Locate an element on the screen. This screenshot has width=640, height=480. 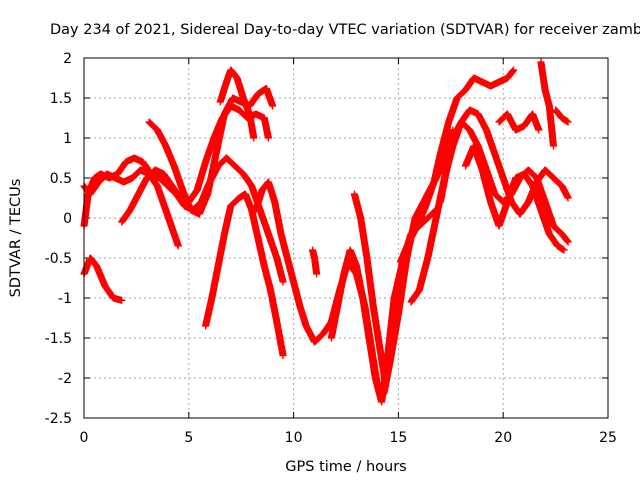
y-tick-label: -2.5 is located at coordinates (58, 419).